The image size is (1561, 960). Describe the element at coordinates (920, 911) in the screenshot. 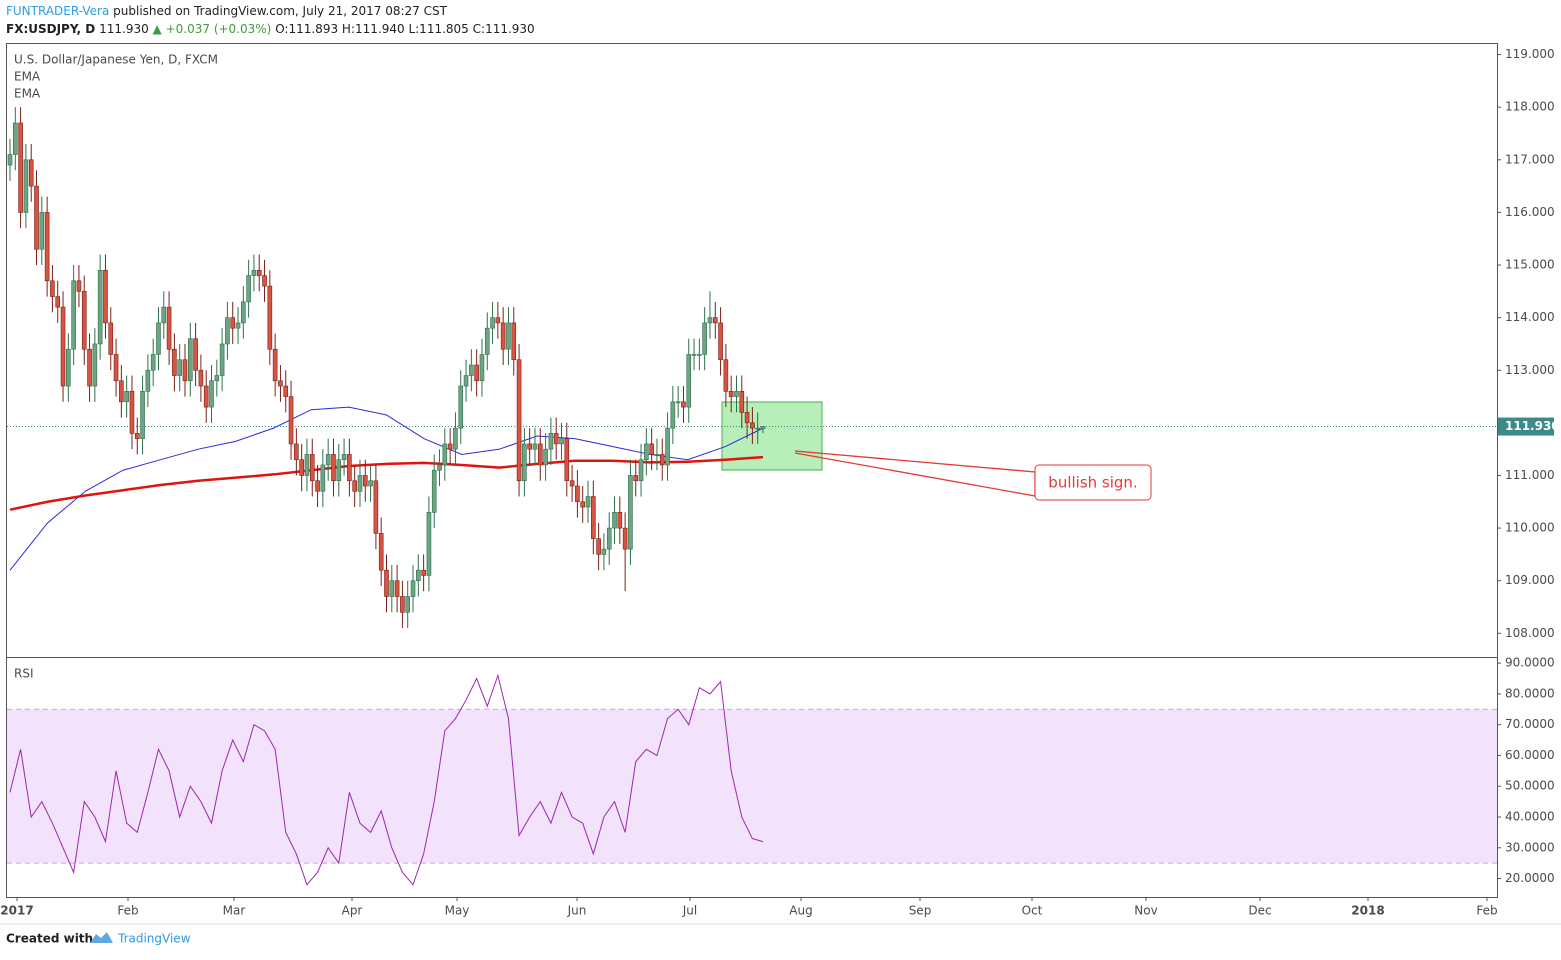

I see `x-tick-label: Sep` at that location.